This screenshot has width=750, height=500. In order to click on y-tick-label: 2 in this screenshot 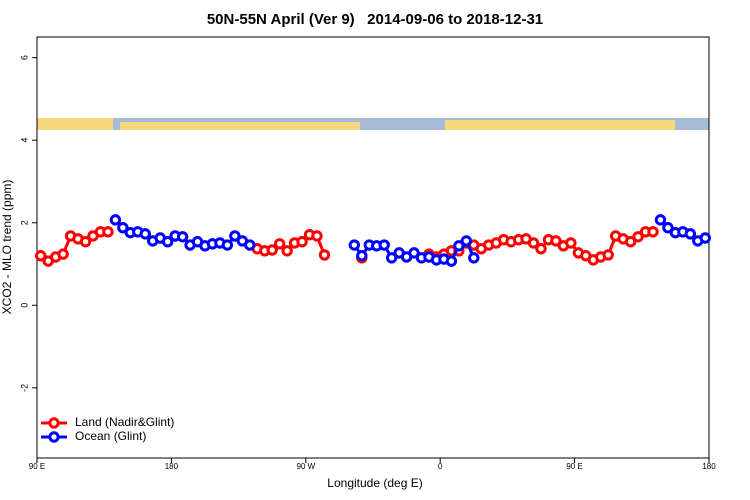, I will do `click(24, 222)`.